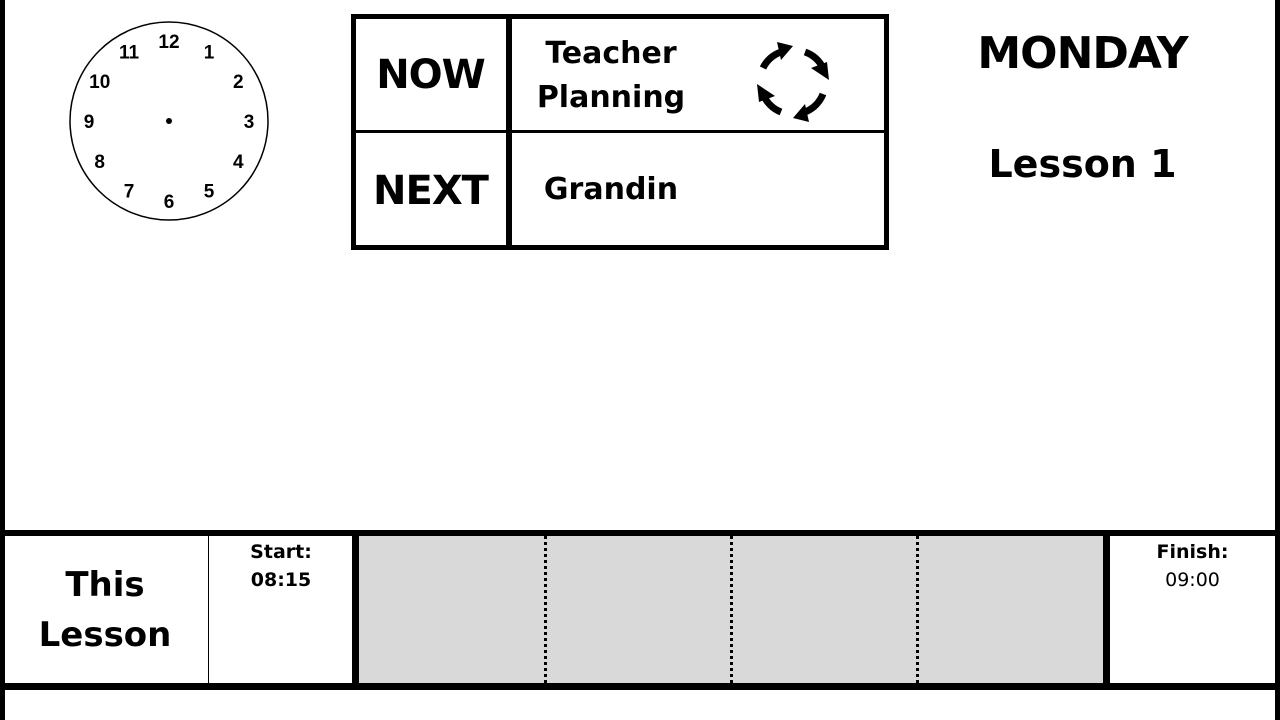 Image resolution: width=1280 pixels, height=720 pixels. What do you see at coordinates (611, 189) in the screenshot?
I see `next-activity: Grandin` at bounding box center [611, 189].